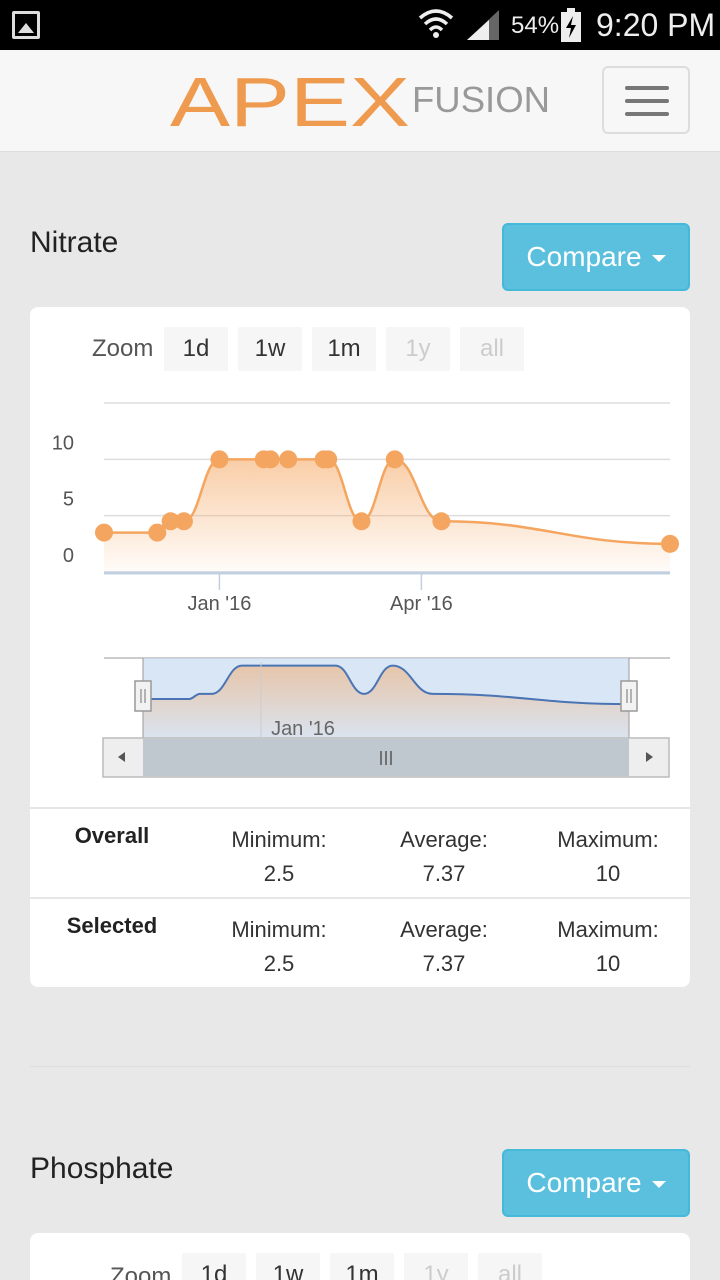 This screenshot has width=720, height=1280. What do you see at coordinates (387, 515) in the screenshot?
I see `series-area` at bounding box center [387, 515].